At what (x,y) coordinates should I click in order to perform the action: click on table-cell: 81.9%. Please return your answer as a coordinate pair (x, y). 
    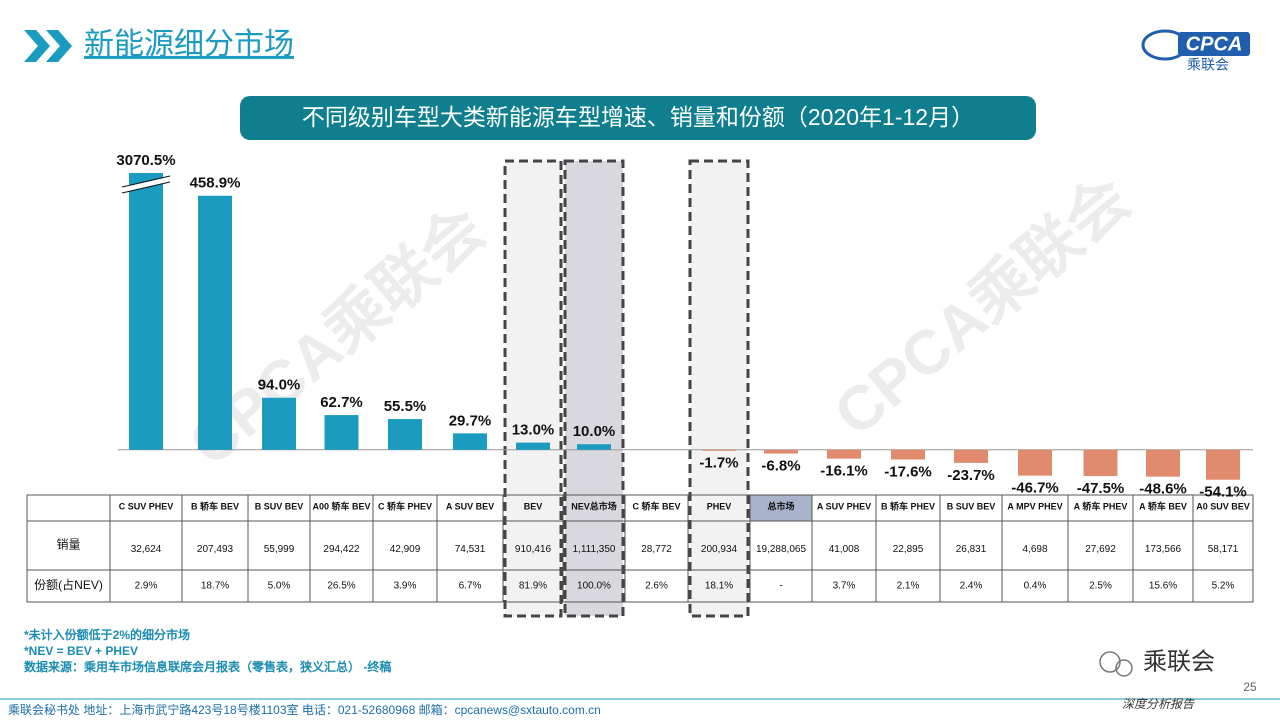
    Looking at the image, I should click on (533, 586).